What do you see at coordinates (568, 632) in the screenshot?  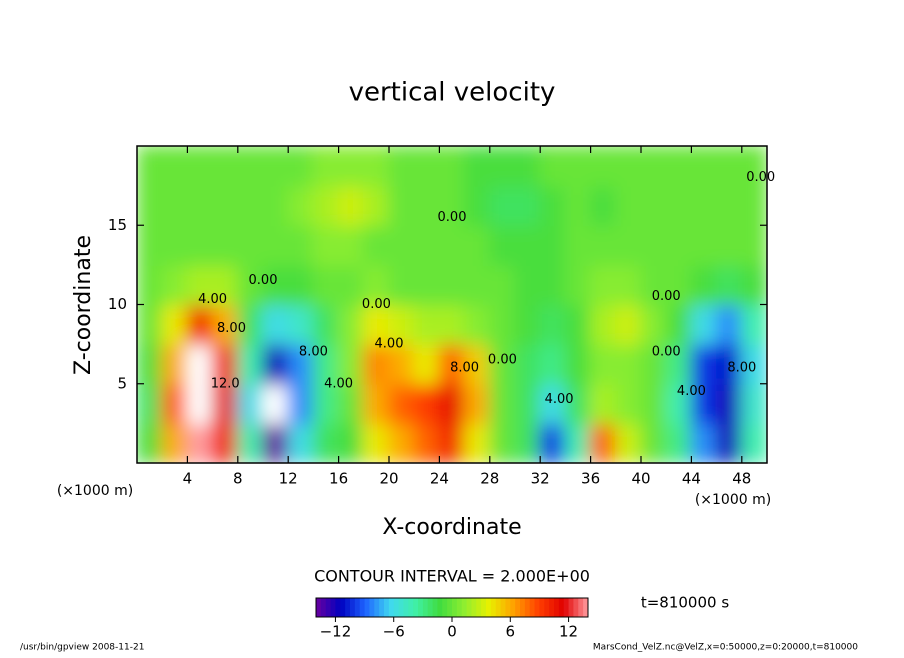 I see `colorbar-tick-label: 12` at bounding box center [568, 632].